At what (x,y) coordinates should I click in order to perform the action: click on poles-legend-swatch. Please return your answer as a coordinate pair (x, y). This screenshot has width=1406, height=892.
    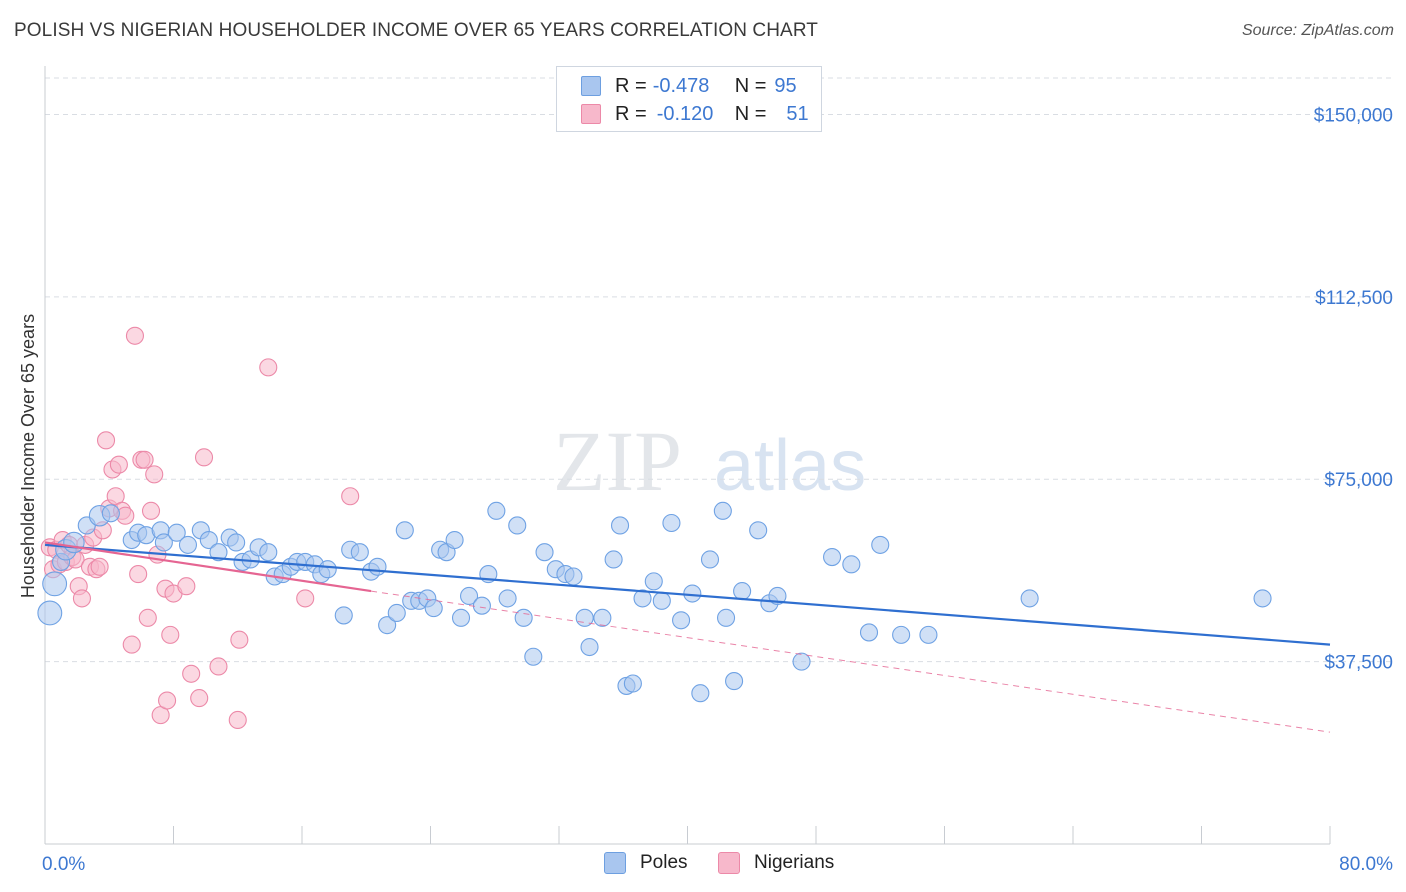
    Looking at the image, I should click on (615, 863).